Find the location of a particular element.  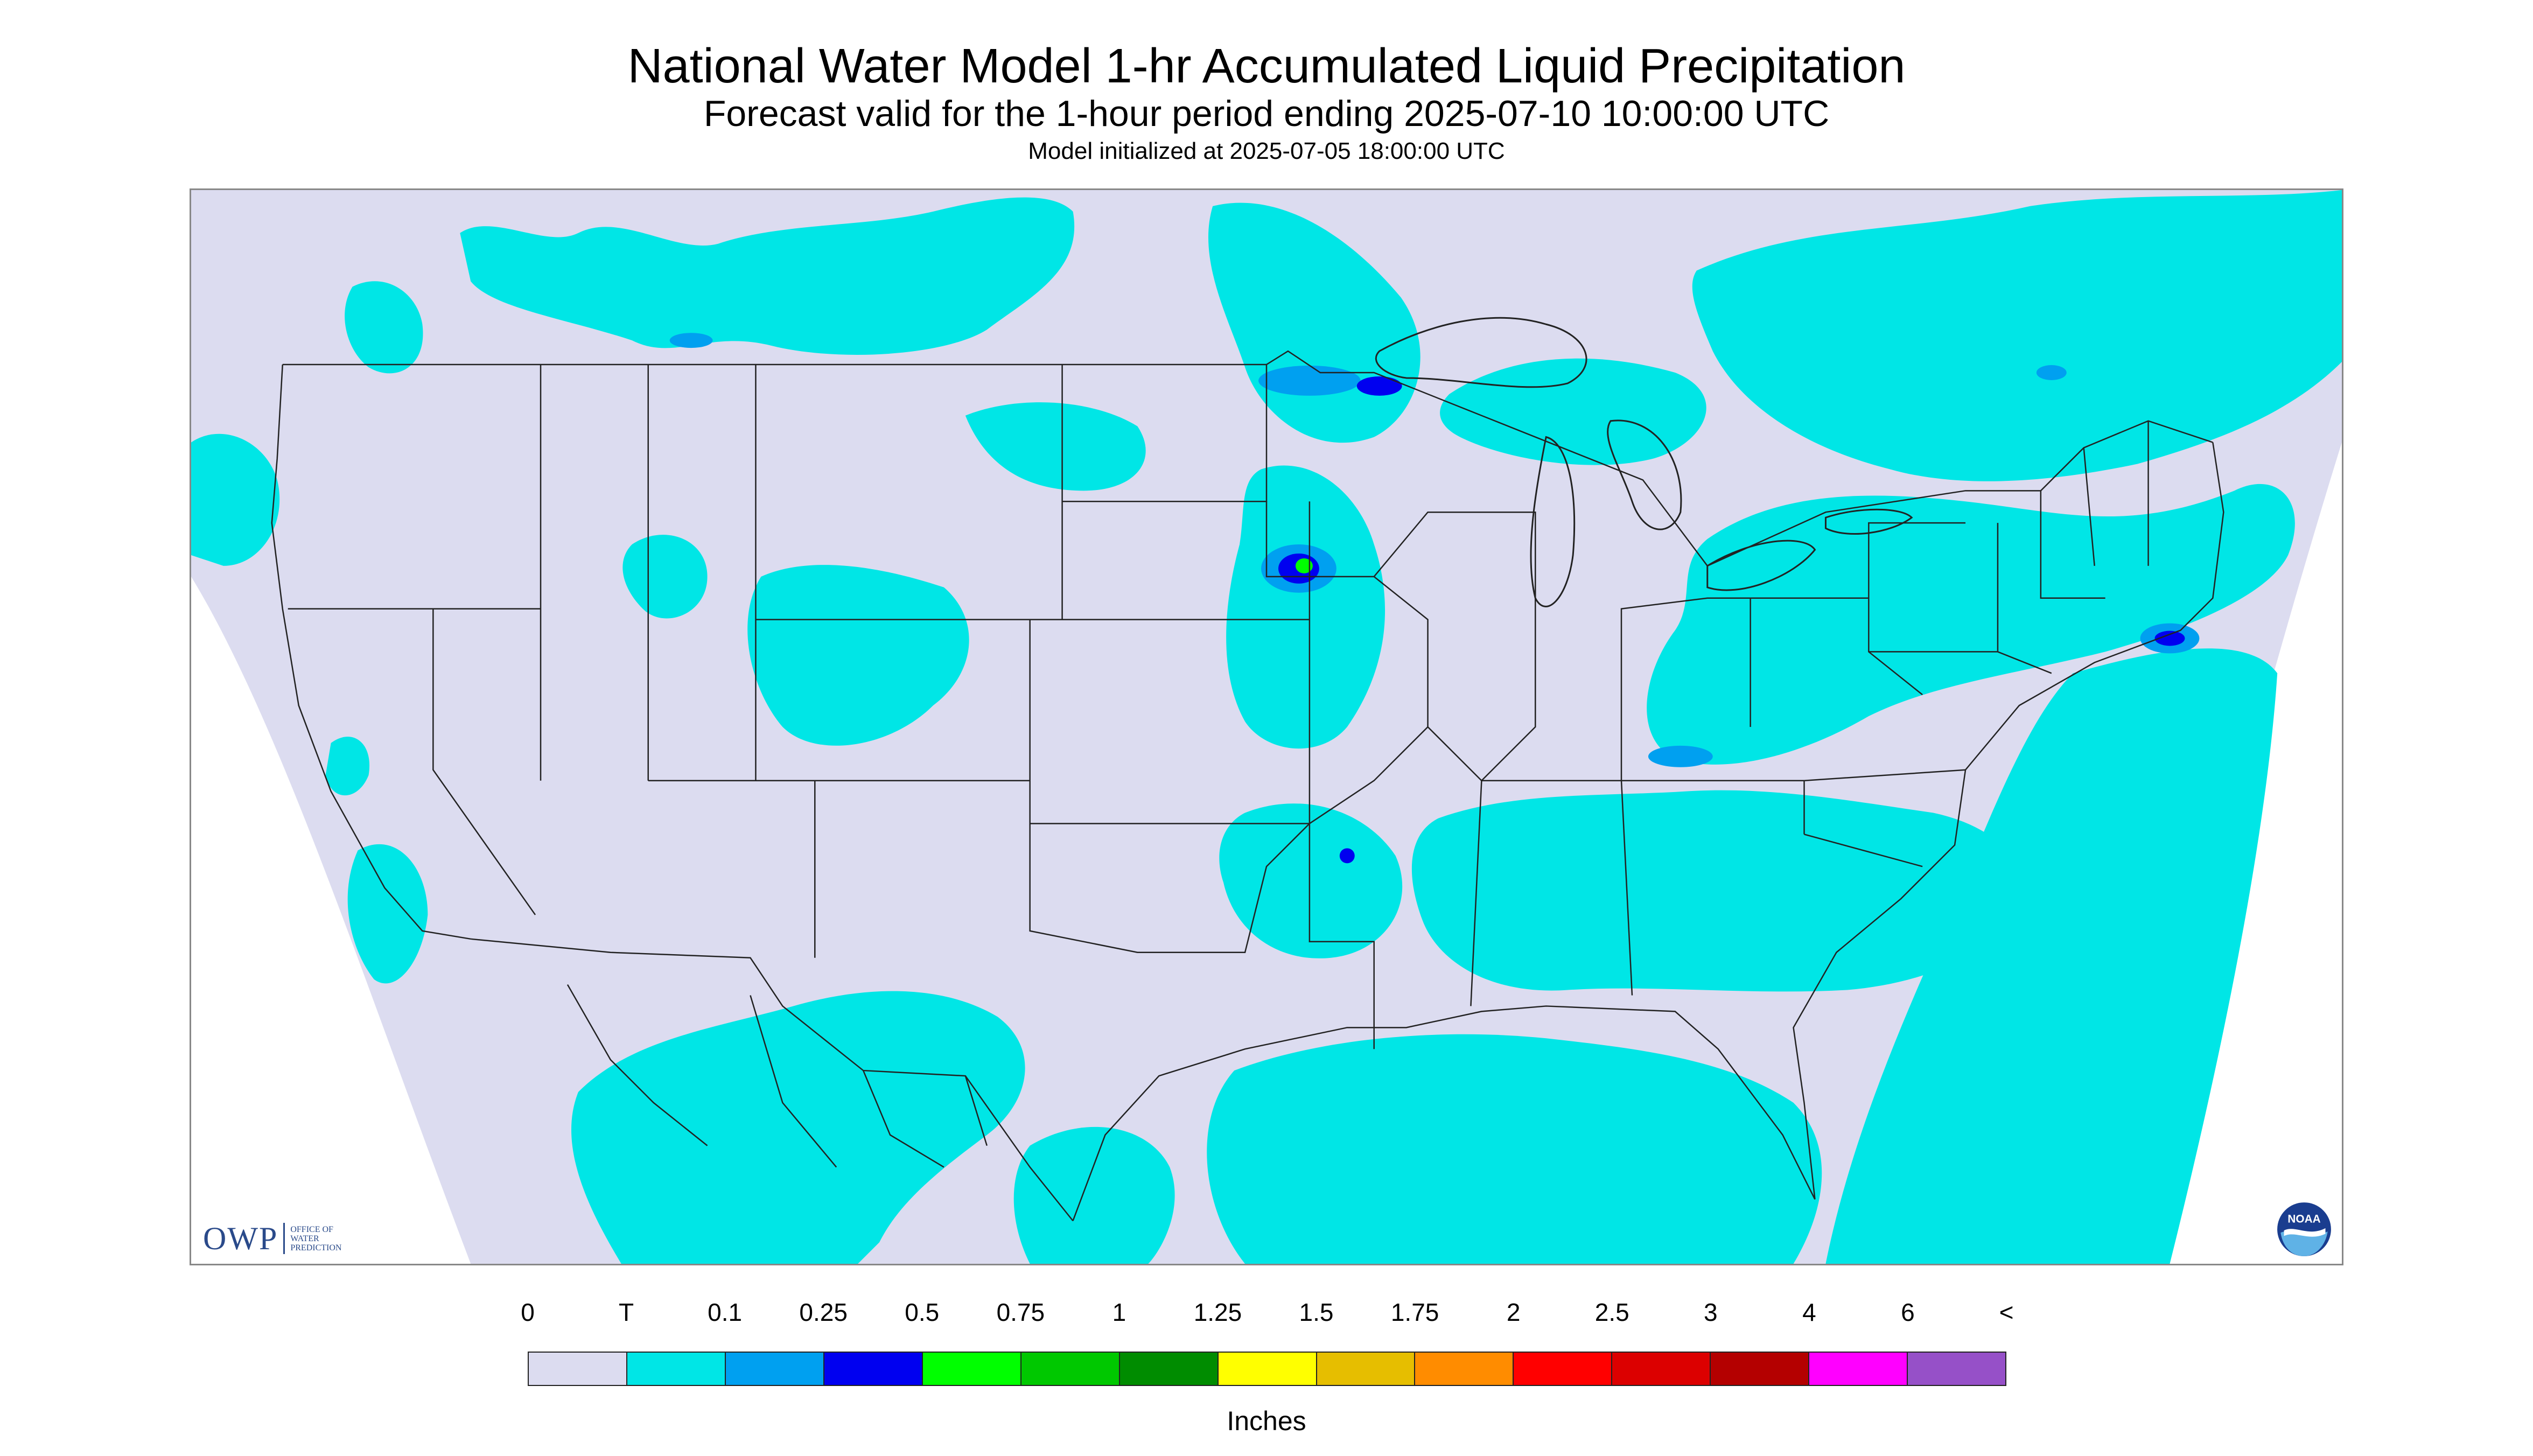

state-lines-central is located at coordinates (1497, 775).